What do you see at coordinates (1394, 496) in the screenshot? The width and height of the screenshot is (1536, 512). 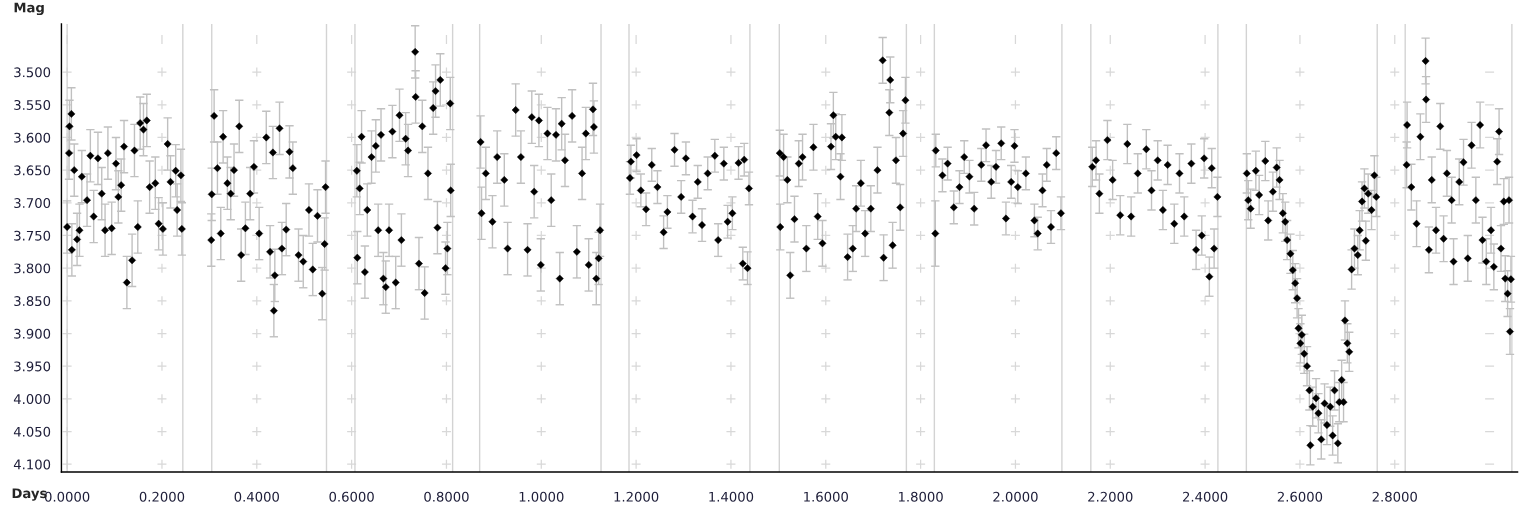 I see `x-tick-label: 2.8000` at bounding box center [1394, 496].